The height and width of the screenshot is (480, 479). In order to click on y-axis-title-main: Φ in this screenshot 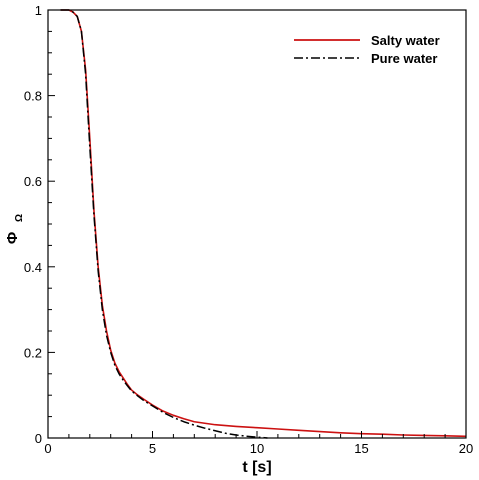, I will do `click(12, 238)`.